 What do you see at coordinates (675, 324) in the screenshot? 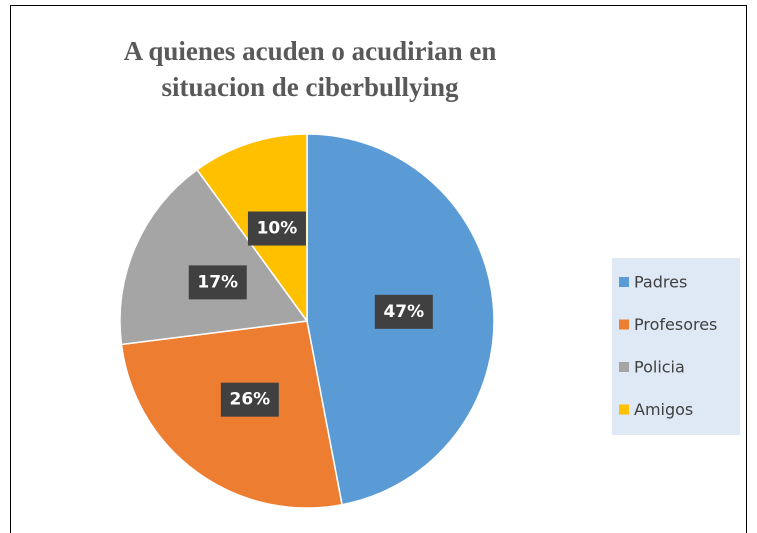
I see `legend-label: Profesores` at bounding box center [675, 324].